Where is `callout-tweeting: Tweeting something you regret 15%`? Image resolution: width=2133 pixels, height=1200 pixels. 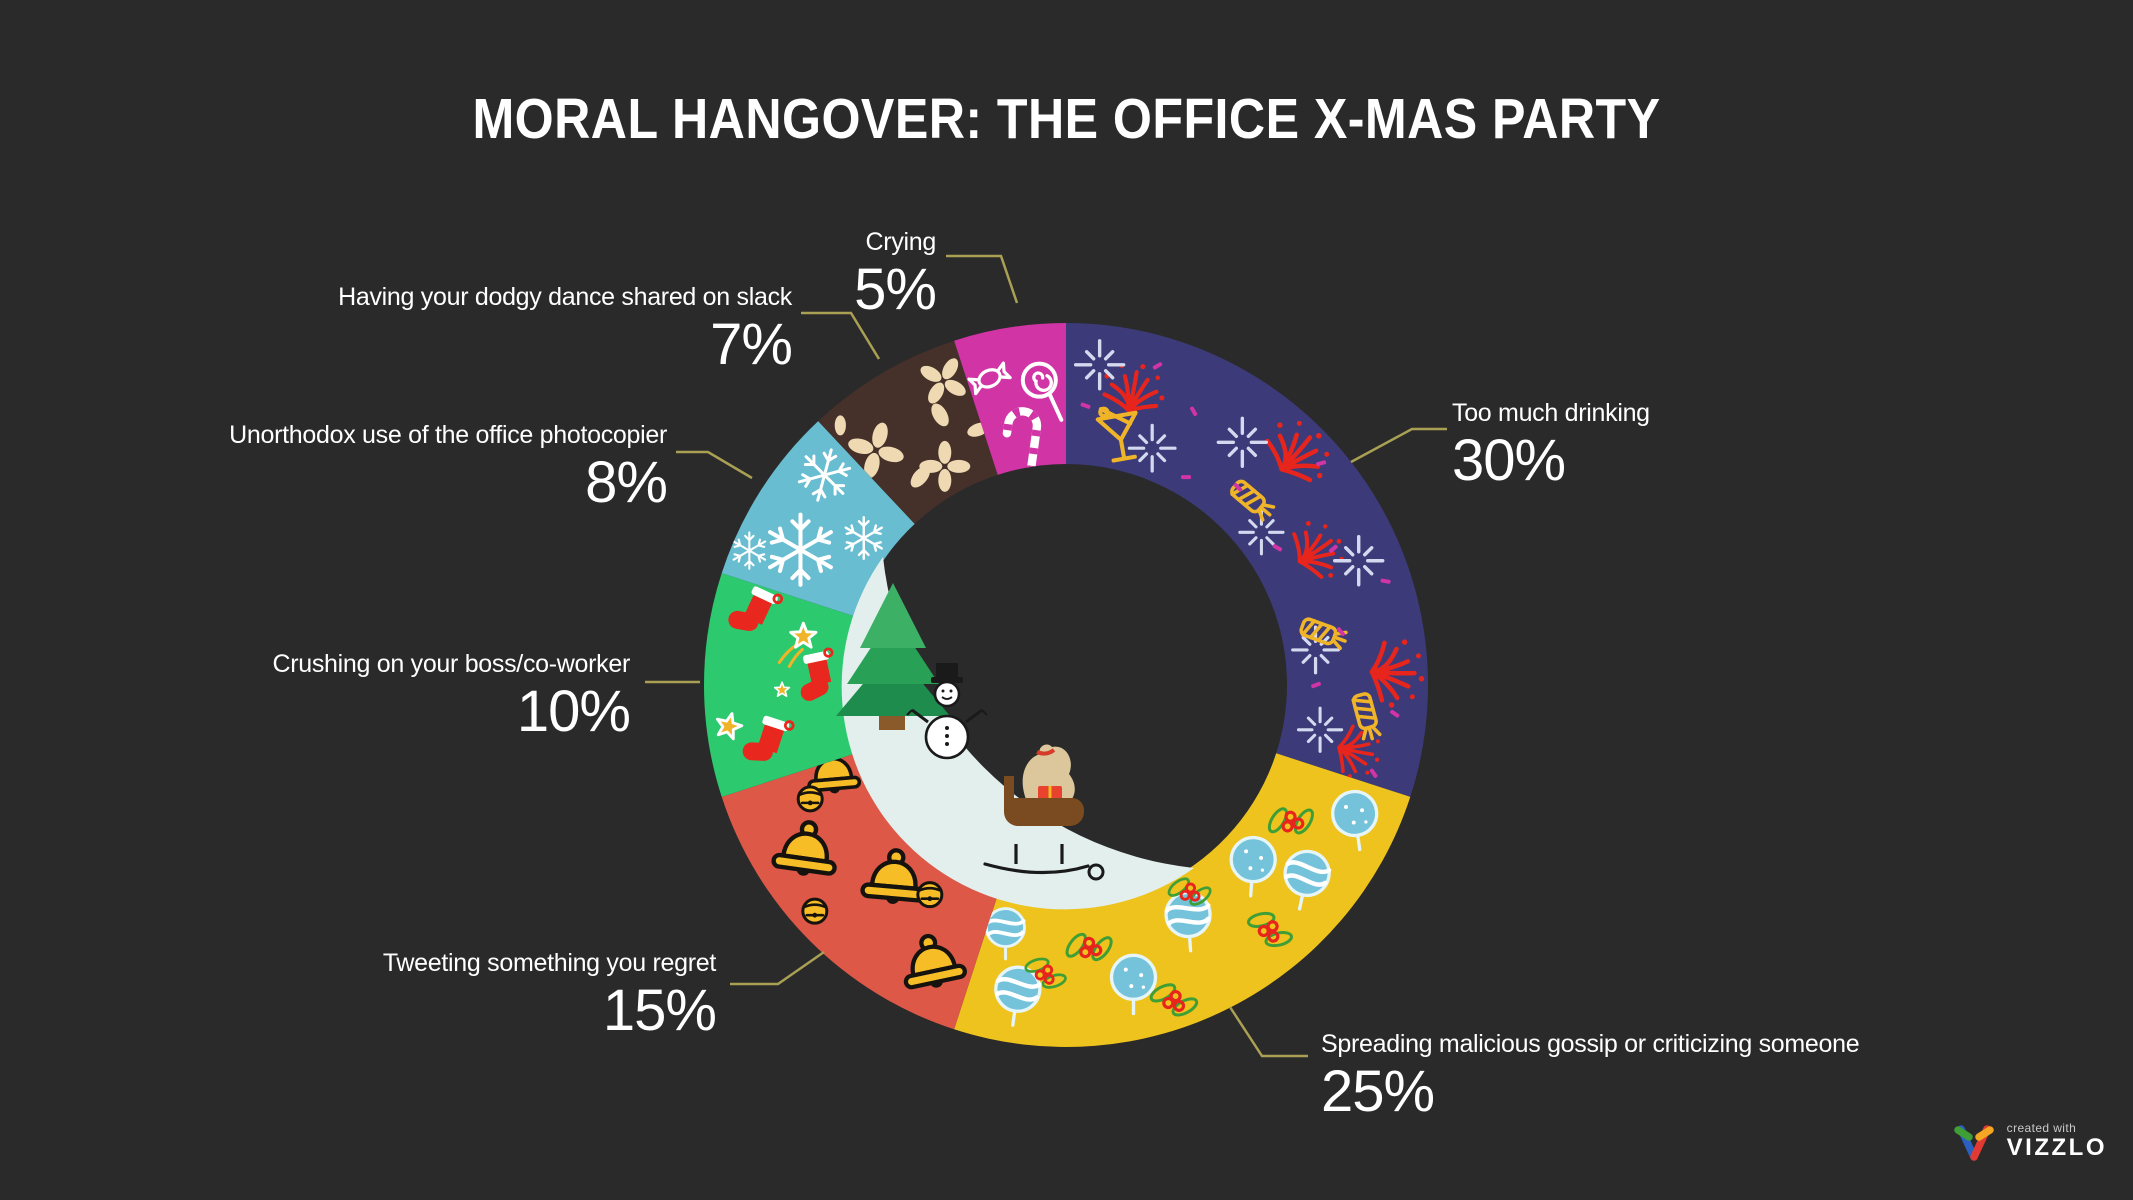
callout-tweeting: Tweeting something you regret 15% is located at coordinates (549, 996).